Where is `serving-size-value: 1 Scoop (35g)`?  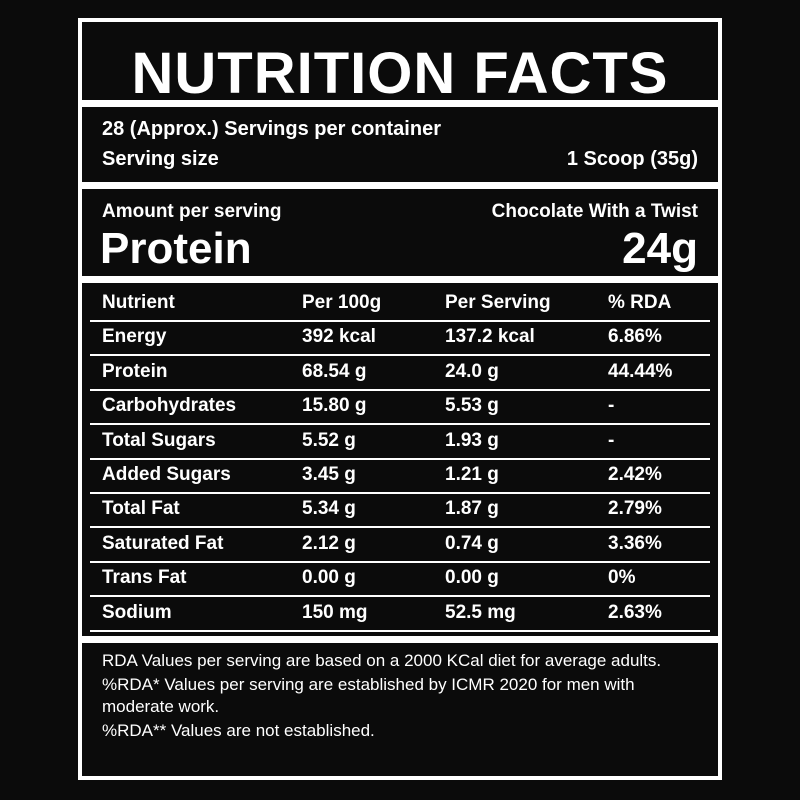 serving-size-value: 1 Scoop (35g) is located at coordinates (632, 159).